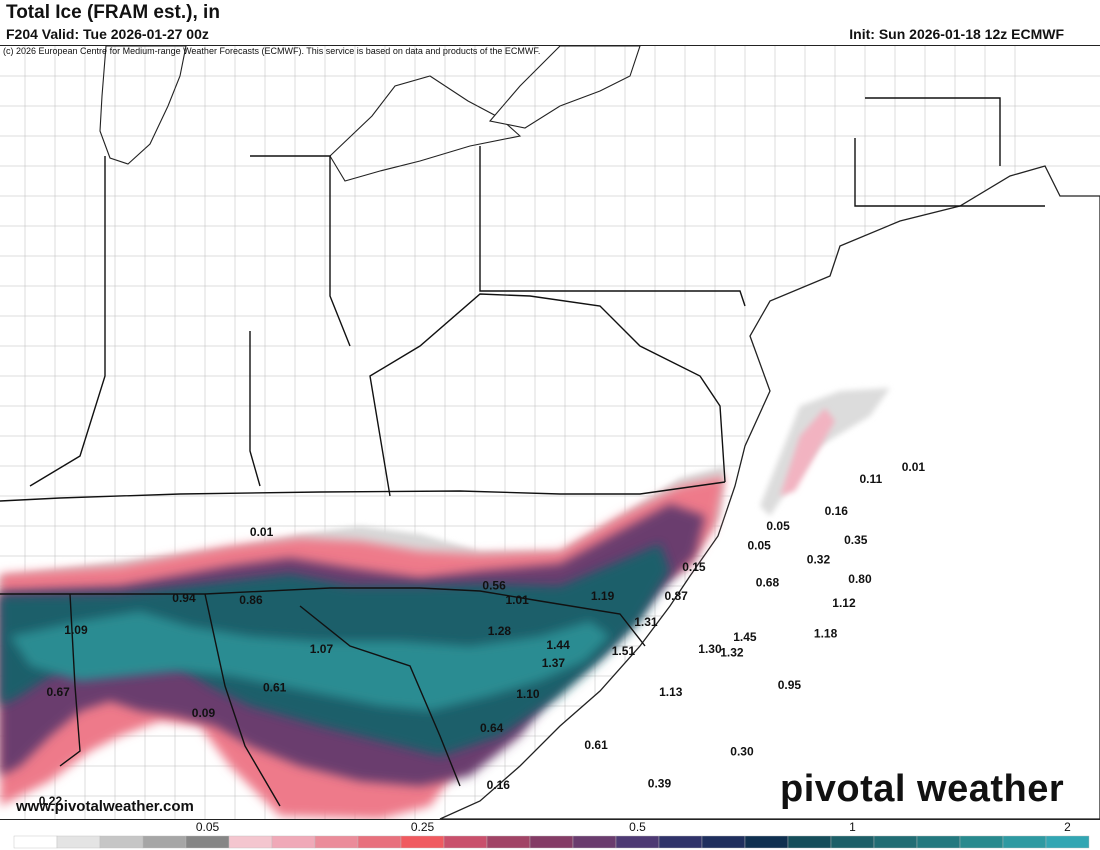  What do you see at coordinates (660, 784) in the screenshot?
I see `ice-value-label: 0.39` at bounding box center [660, 784].